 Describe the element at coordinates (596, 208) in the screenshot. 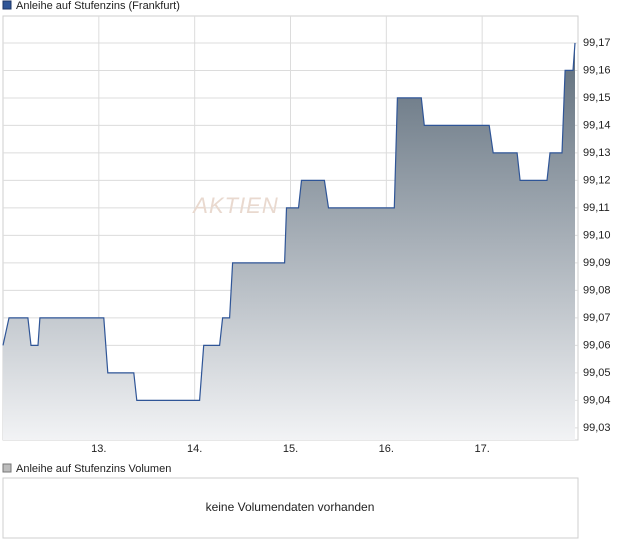

I see `y-tick-label: 99,11` at that location.